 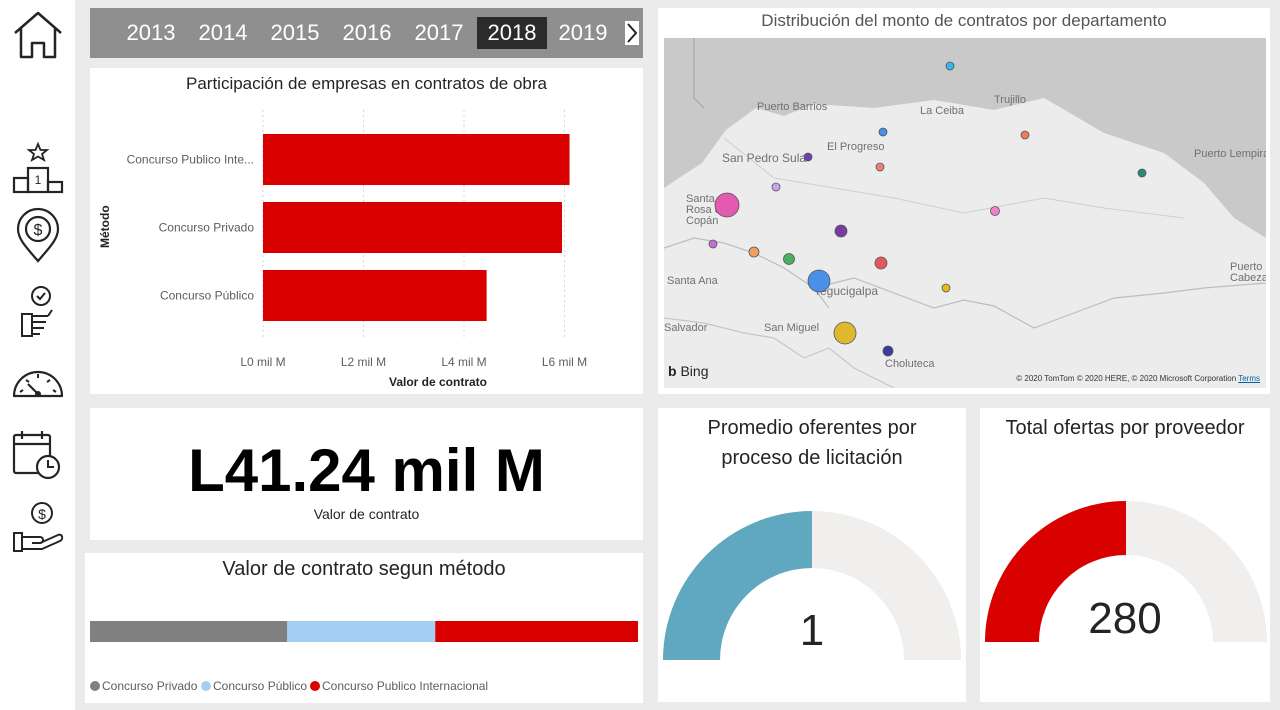 I want to click on map-bubbles, so click(x=927, y=209).